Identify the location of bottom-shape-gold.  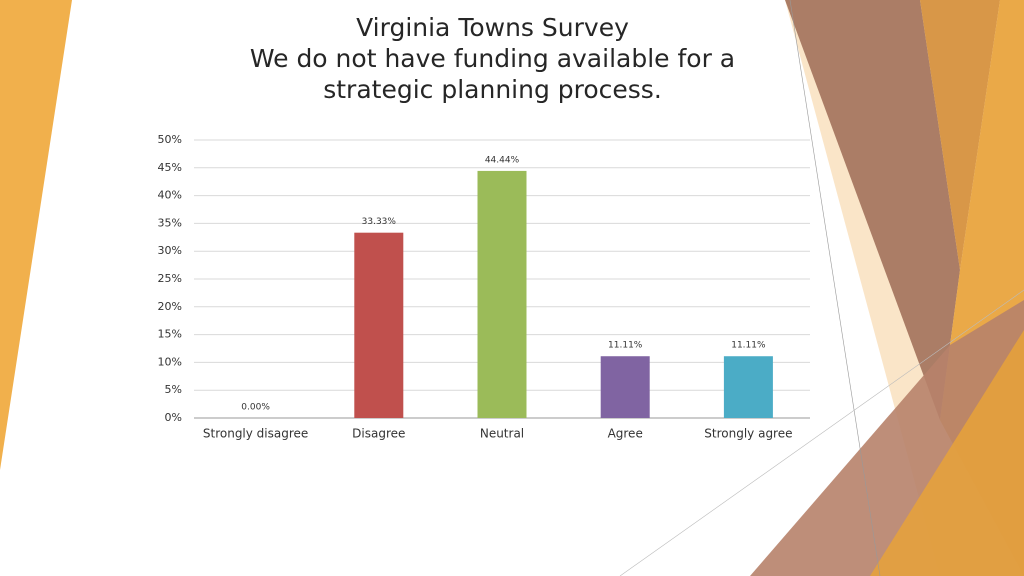
(947, 453).